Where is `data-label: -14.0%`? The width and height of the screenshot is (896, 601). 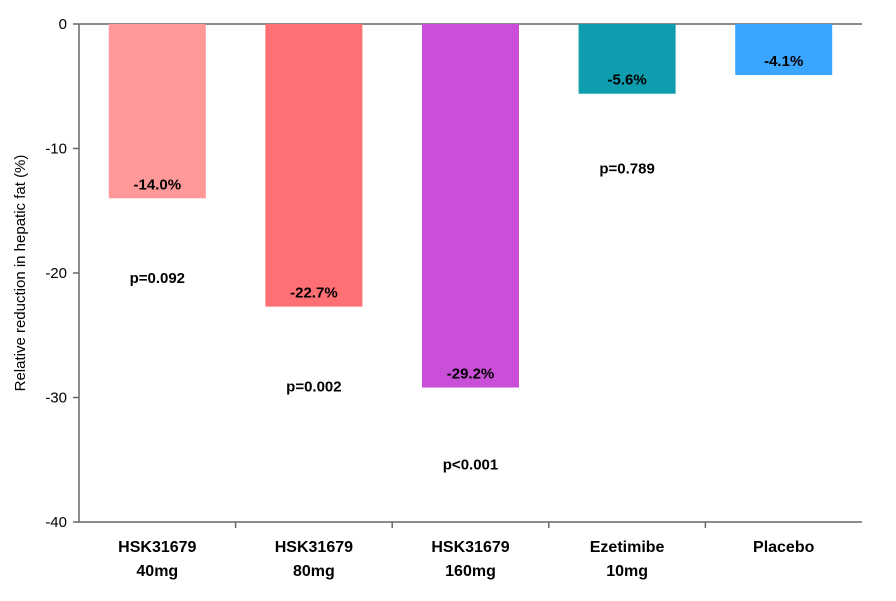 data-label: -14.0% is located at coordinates (158, 184).